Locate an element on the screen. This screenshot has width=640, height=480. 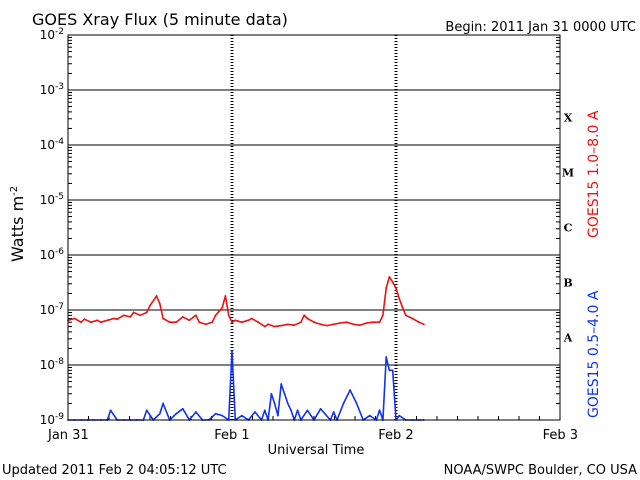
y-tick-label: 10-5 is located at coordinates (52, 199).